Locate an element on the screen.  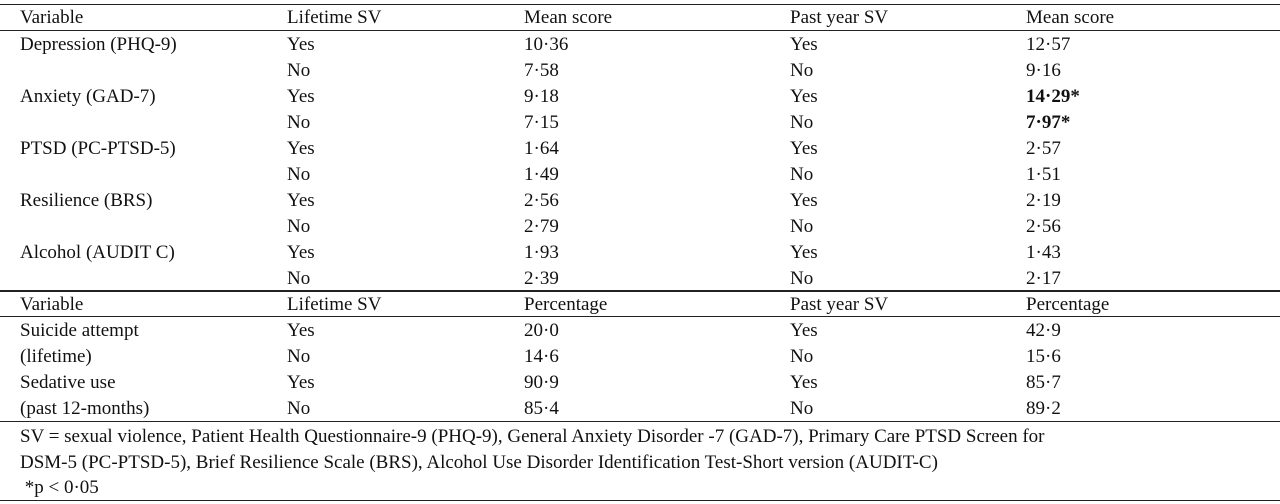
variable-cell: Resilience (BRS) is located at coordinates (86, 200).